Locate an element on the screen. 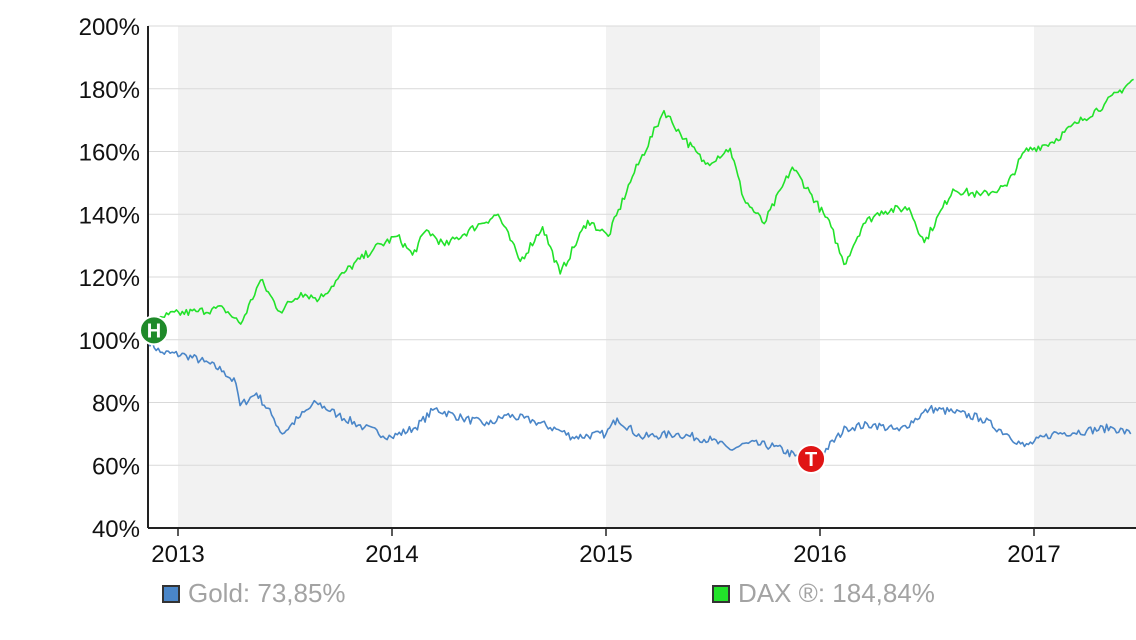  y-tick-label: 60% is located at coordinates (116, 466).